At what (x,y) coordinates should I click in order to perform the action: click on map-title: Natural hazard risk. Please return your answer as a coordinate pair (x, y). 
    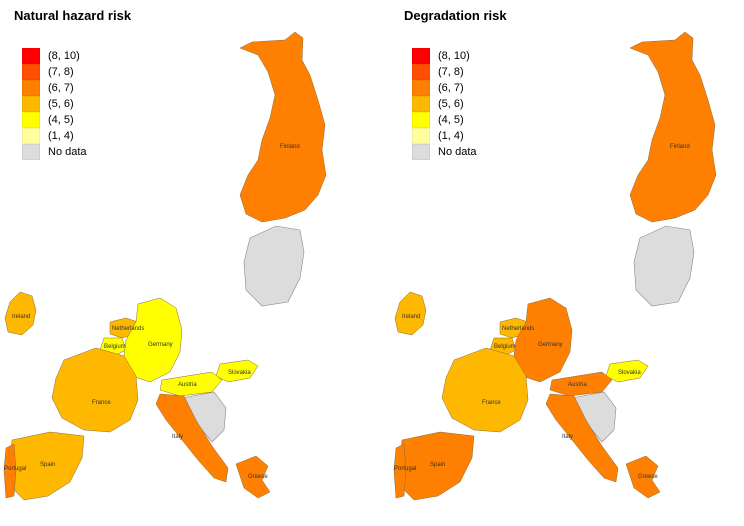
    Looking at the image, I should click on (73, 15).